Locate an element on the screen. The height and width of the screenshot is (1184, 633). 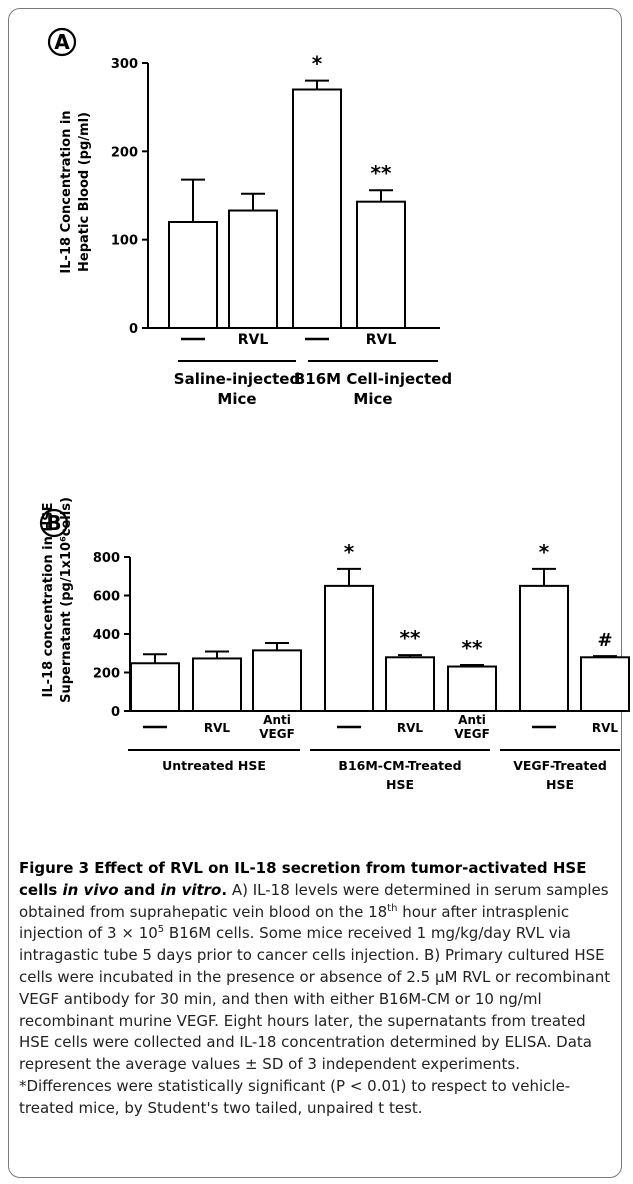
panel-a-group-label: Saline-injected is located at coordinates (237, 379).